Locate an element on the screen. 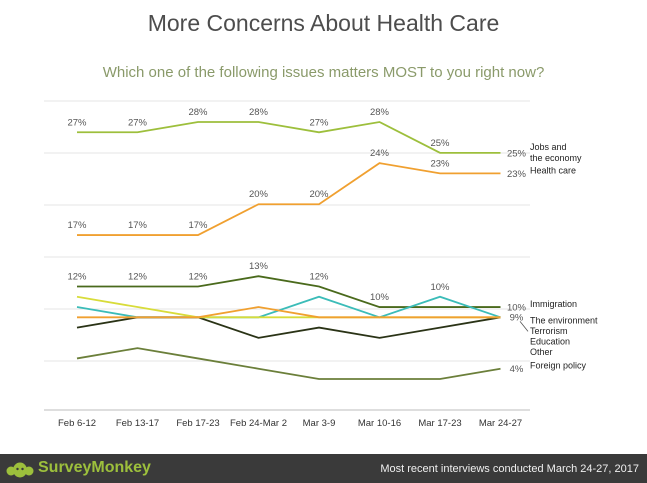  series-label: Terrorism is located at coordinates (549, 331).